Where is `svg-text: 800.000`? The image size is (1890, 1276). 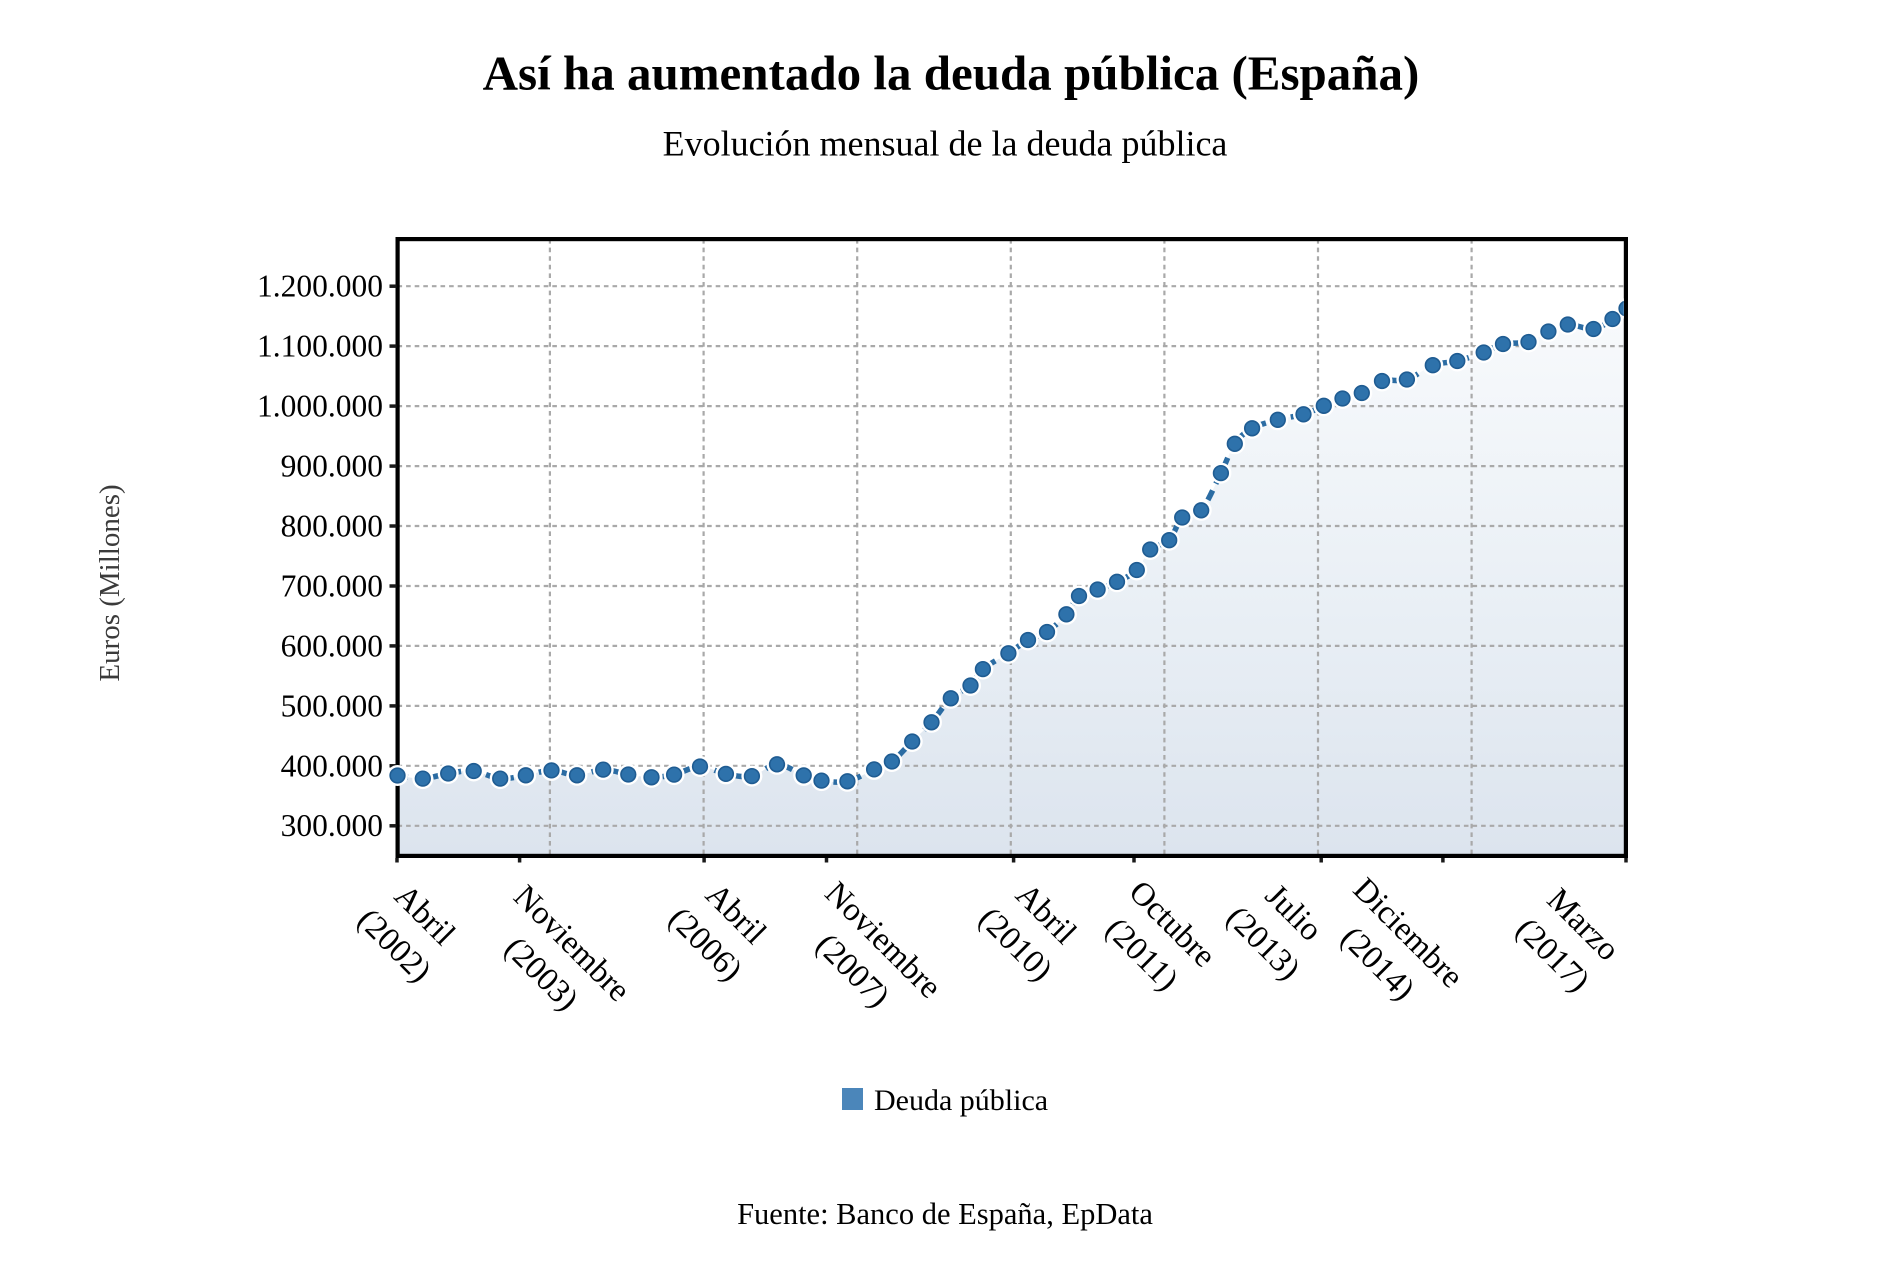
svg-text: 800.000 is located at coordinates (332, 526).